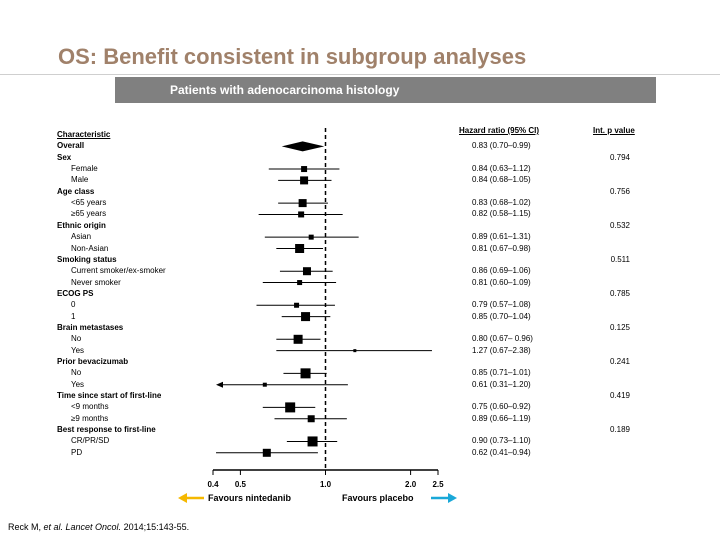 The width and height of the screenshot is (720, 540). What do you see at coordinates (76, 373) in the screenshot?
I see `row-label-prior-bevacizumab-no: No` at bounding box center [76, 373].